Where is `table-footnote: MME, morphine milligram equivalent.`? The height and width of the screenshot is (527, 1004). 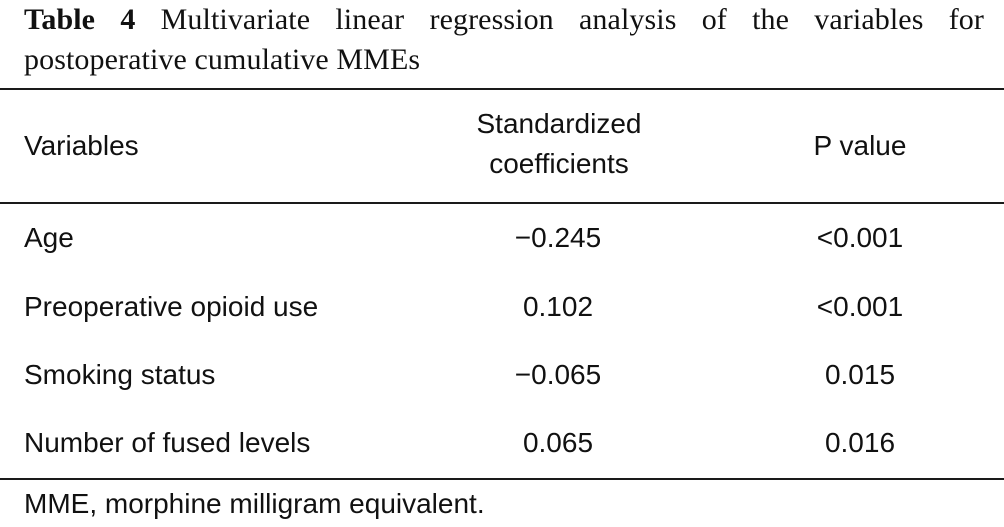 table-footnote: MME, morphine milligram equivalent. is located at coordinates (254, 503).